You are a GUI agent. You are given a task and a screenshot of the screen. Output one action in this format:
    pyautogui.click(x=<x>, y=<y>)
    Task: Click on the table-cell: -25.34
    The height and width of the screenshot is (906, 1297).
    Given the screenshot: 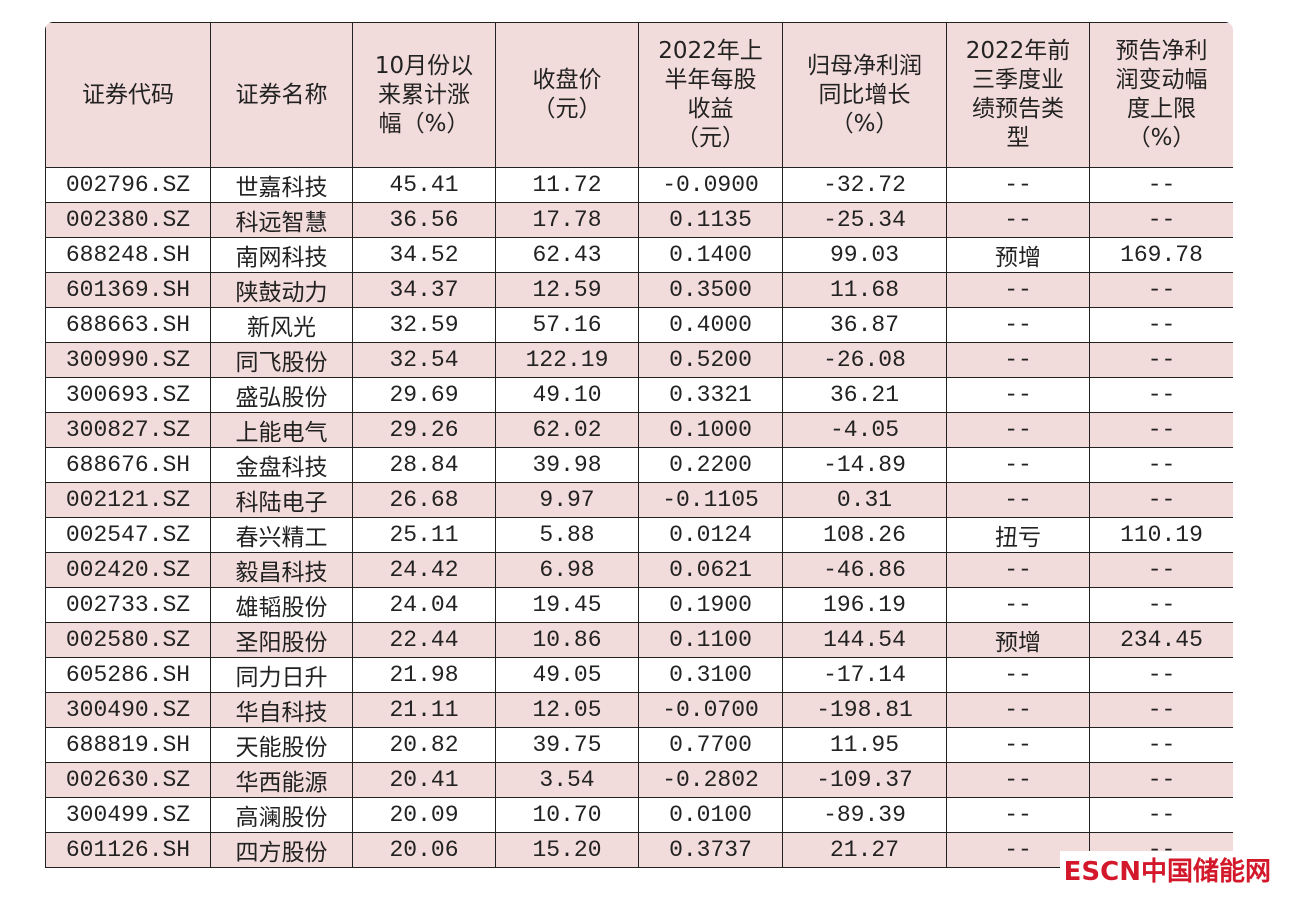 What is the action you would take?
    pyautogui.click(x=864, y=220)
    